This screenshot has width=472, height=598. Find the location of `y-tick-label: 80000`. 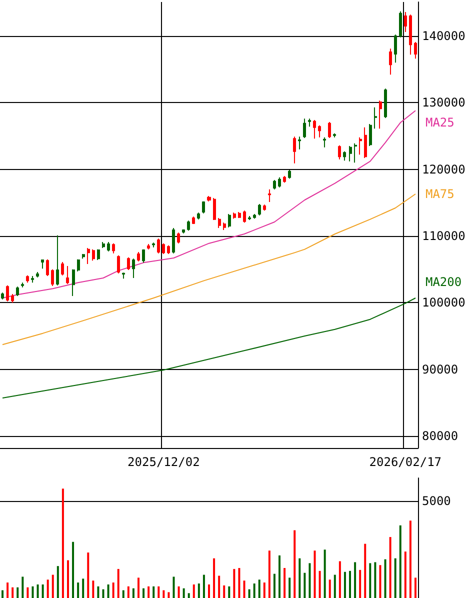

y-tick-label: 80000 is located at coordinates (440, 436).